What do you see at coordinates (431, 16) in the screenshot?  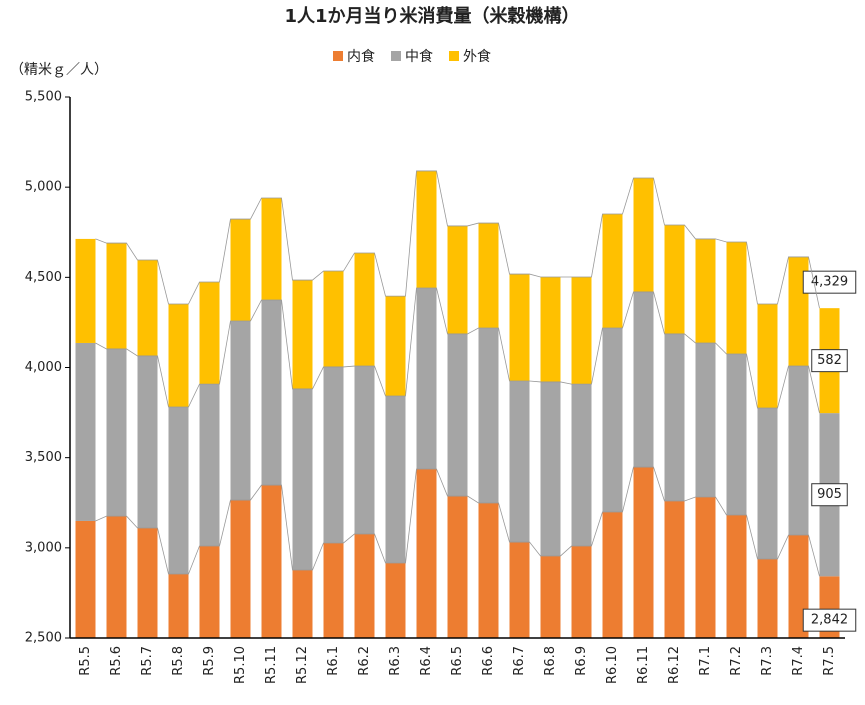 I see `chart-title: 1人1か月当り米消費量（米穀機構）` at bounding box center [431, 16].